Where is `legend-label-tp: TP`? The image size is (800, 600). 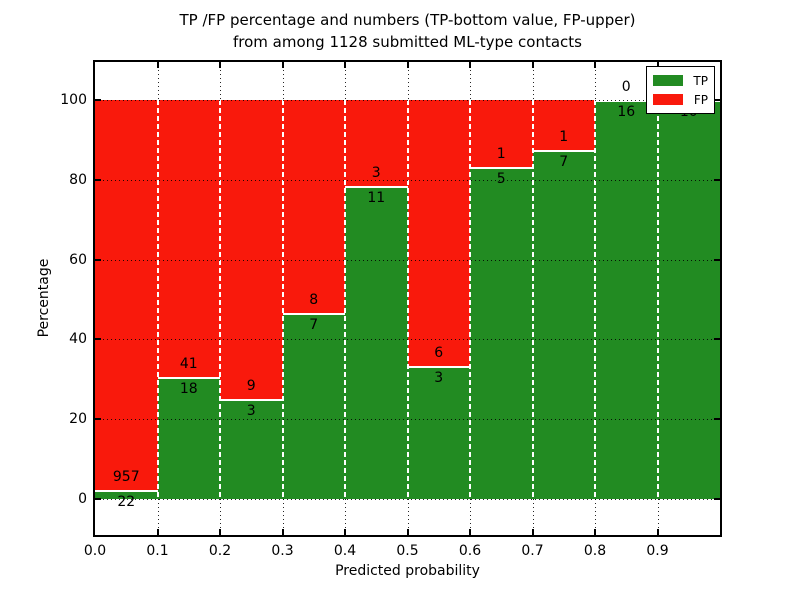
legend-label-tp: TP is located at coordinates (700, 80).